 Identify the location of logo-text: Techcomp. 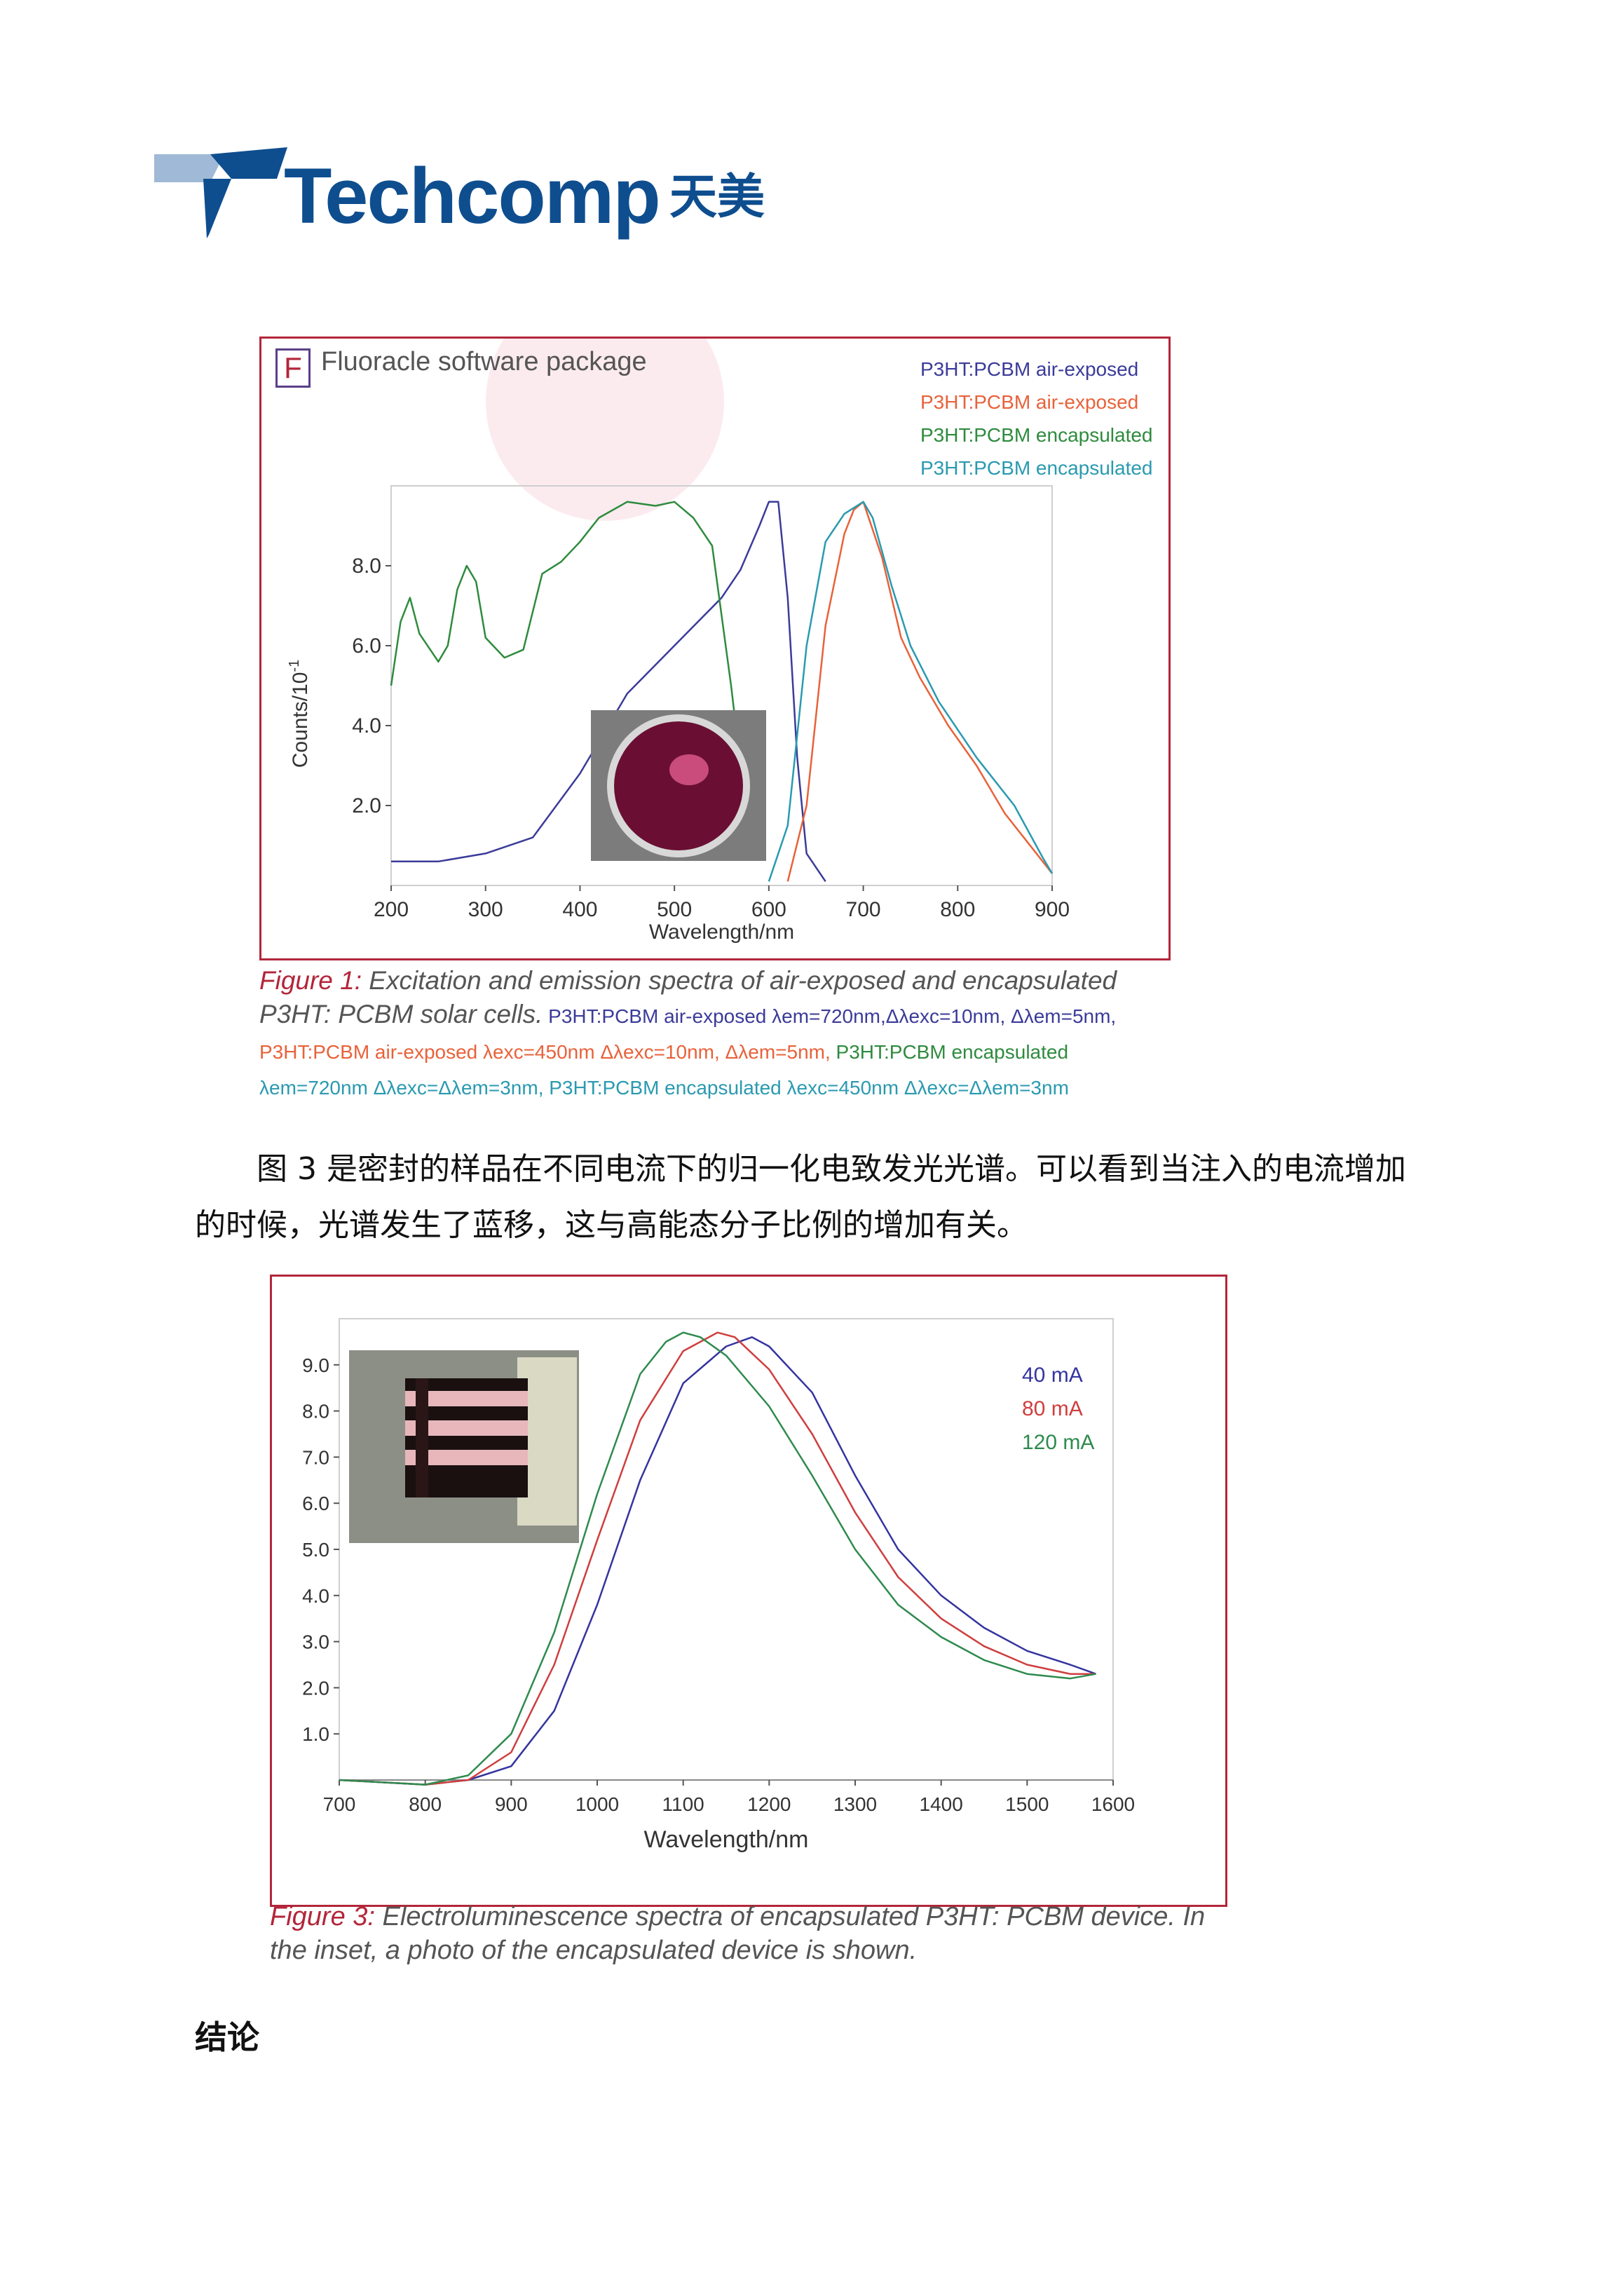
(472, 196).